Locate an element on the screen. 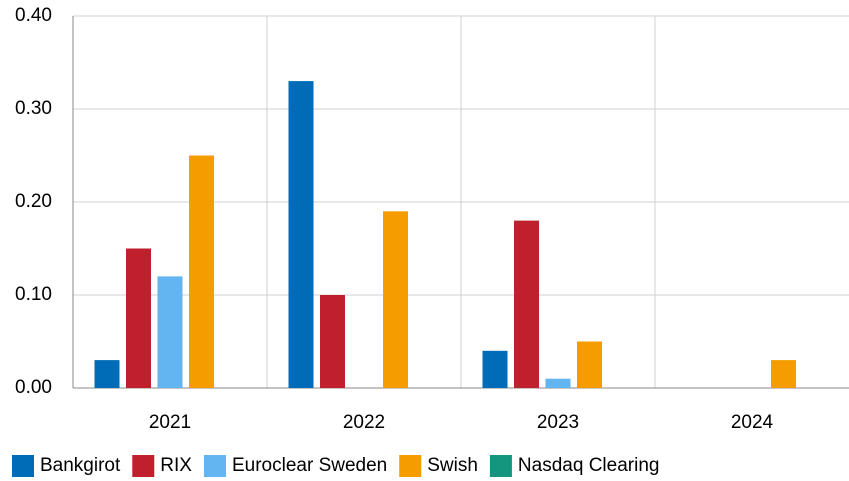 The image size is (849, 481). x-tick-label: 2022 is located at coordinates (364, 422).